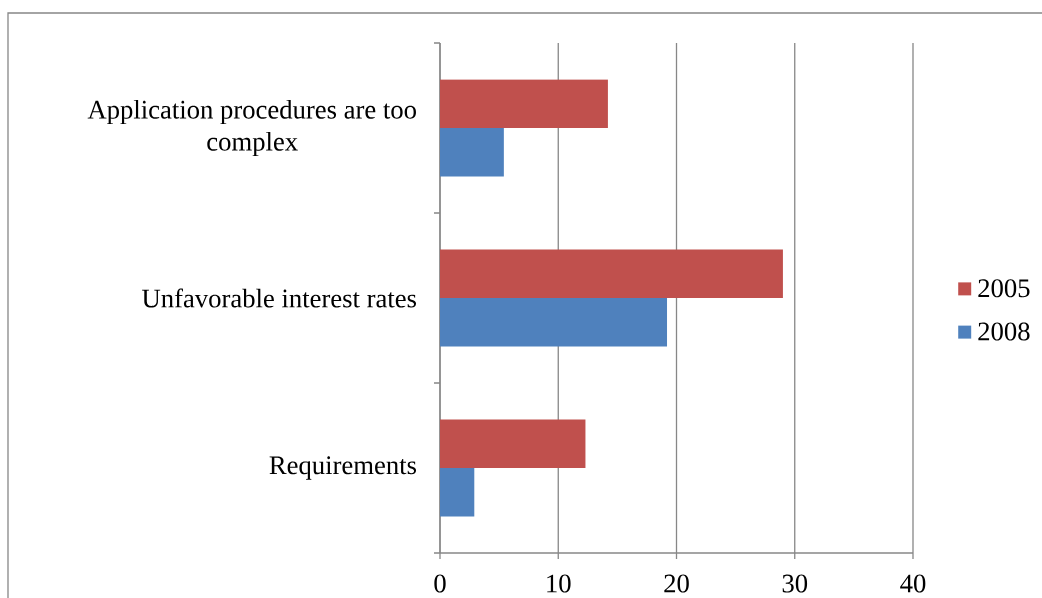 Image resolution: width=1042 pixels, height=598 pixels. I want to click on y-tick-label: Requirements, so click(343, 468).